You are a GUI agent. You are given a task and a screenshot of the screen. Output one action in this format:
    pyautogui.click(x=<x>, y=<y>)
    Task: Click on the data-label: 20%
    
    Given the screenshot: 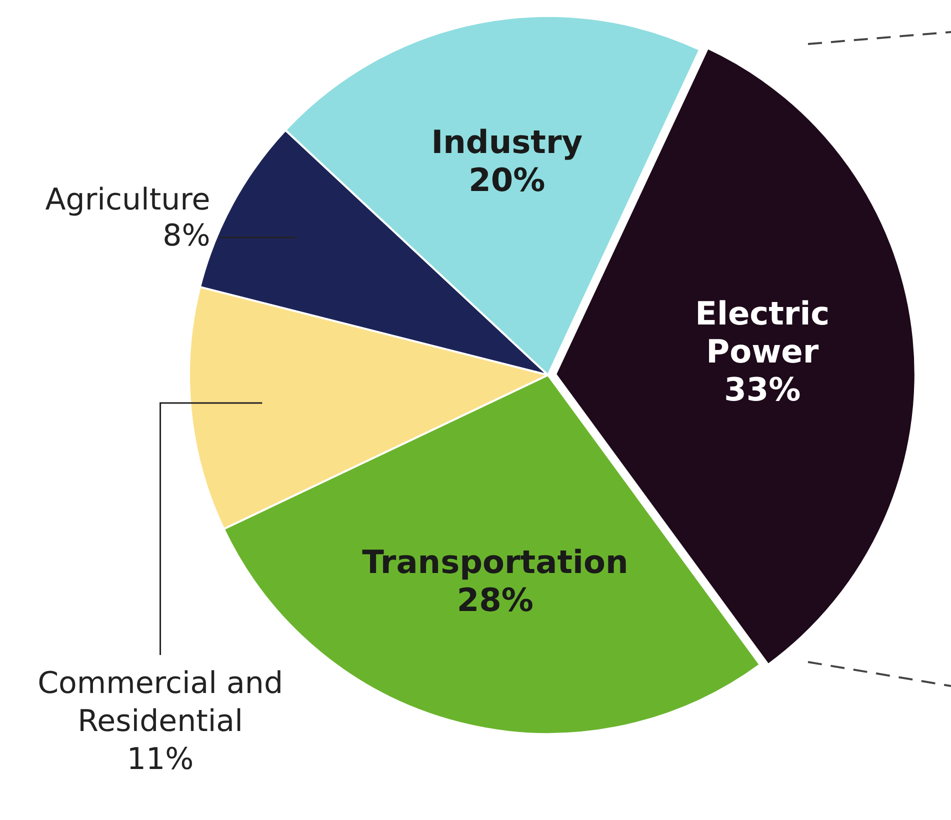 What is the action you would take?
    pyautogui.click(x=507, y=179)
    